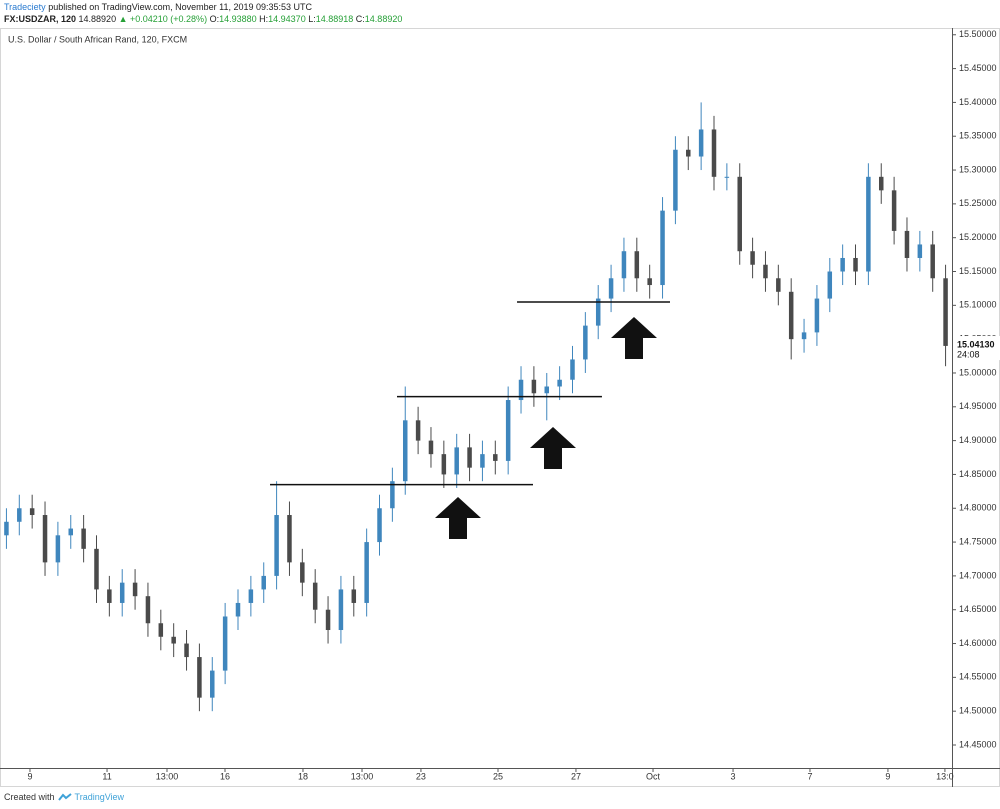 The height and width of the screenshot is (809, 1000). What do you see at coordinates (809, 776) in the screenshot?
I see `x-tick-label: 7` at bounding box center [809, 776].